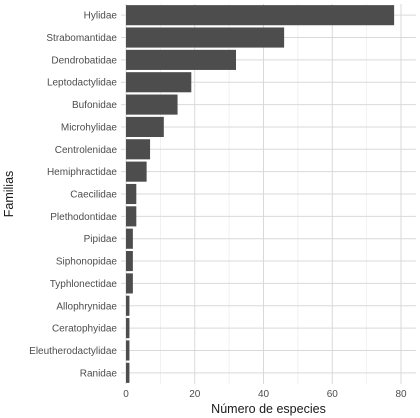 This screenshot has width=420, height=418. What do you see at coordinates (89, 127) in the screenshot?
I see `y-tick-label: Microhylidae` at bounding box center [89, 127].